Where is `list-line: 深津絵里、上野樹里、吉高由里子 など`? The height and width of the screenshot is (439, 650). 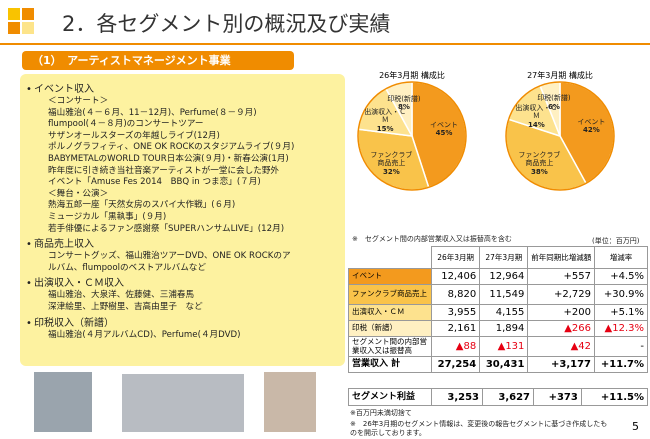
list-line: 深津絵里、上野樹里、吉高由里子 など is located at coordinates (125, 306).